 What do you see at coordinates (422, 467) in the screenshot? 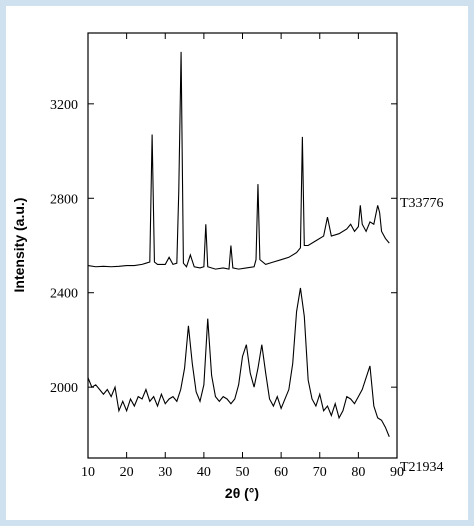
I see `series-label: T21934` at bounding box center [422, 467].